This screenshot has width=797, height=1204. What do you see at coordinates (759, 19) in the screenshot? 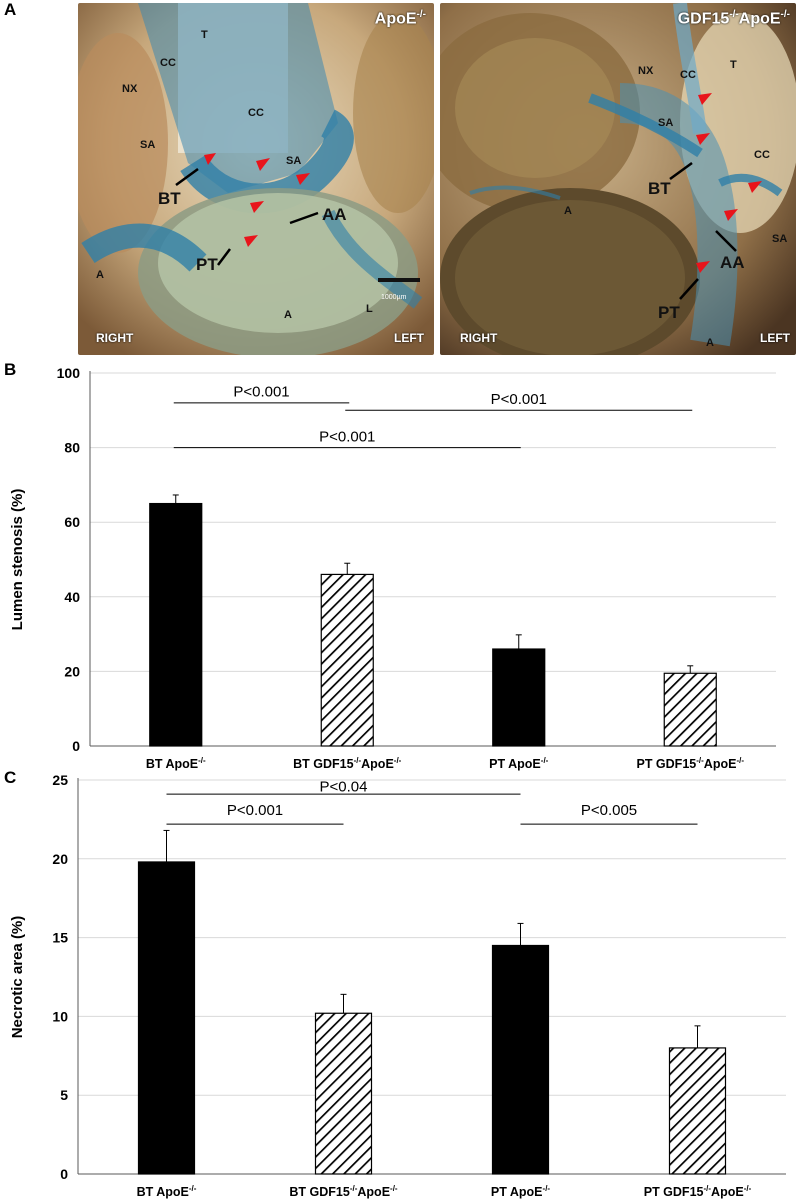
I see `photo-gdf15-title-mid: ApoE` at bounding box center [759, 19].